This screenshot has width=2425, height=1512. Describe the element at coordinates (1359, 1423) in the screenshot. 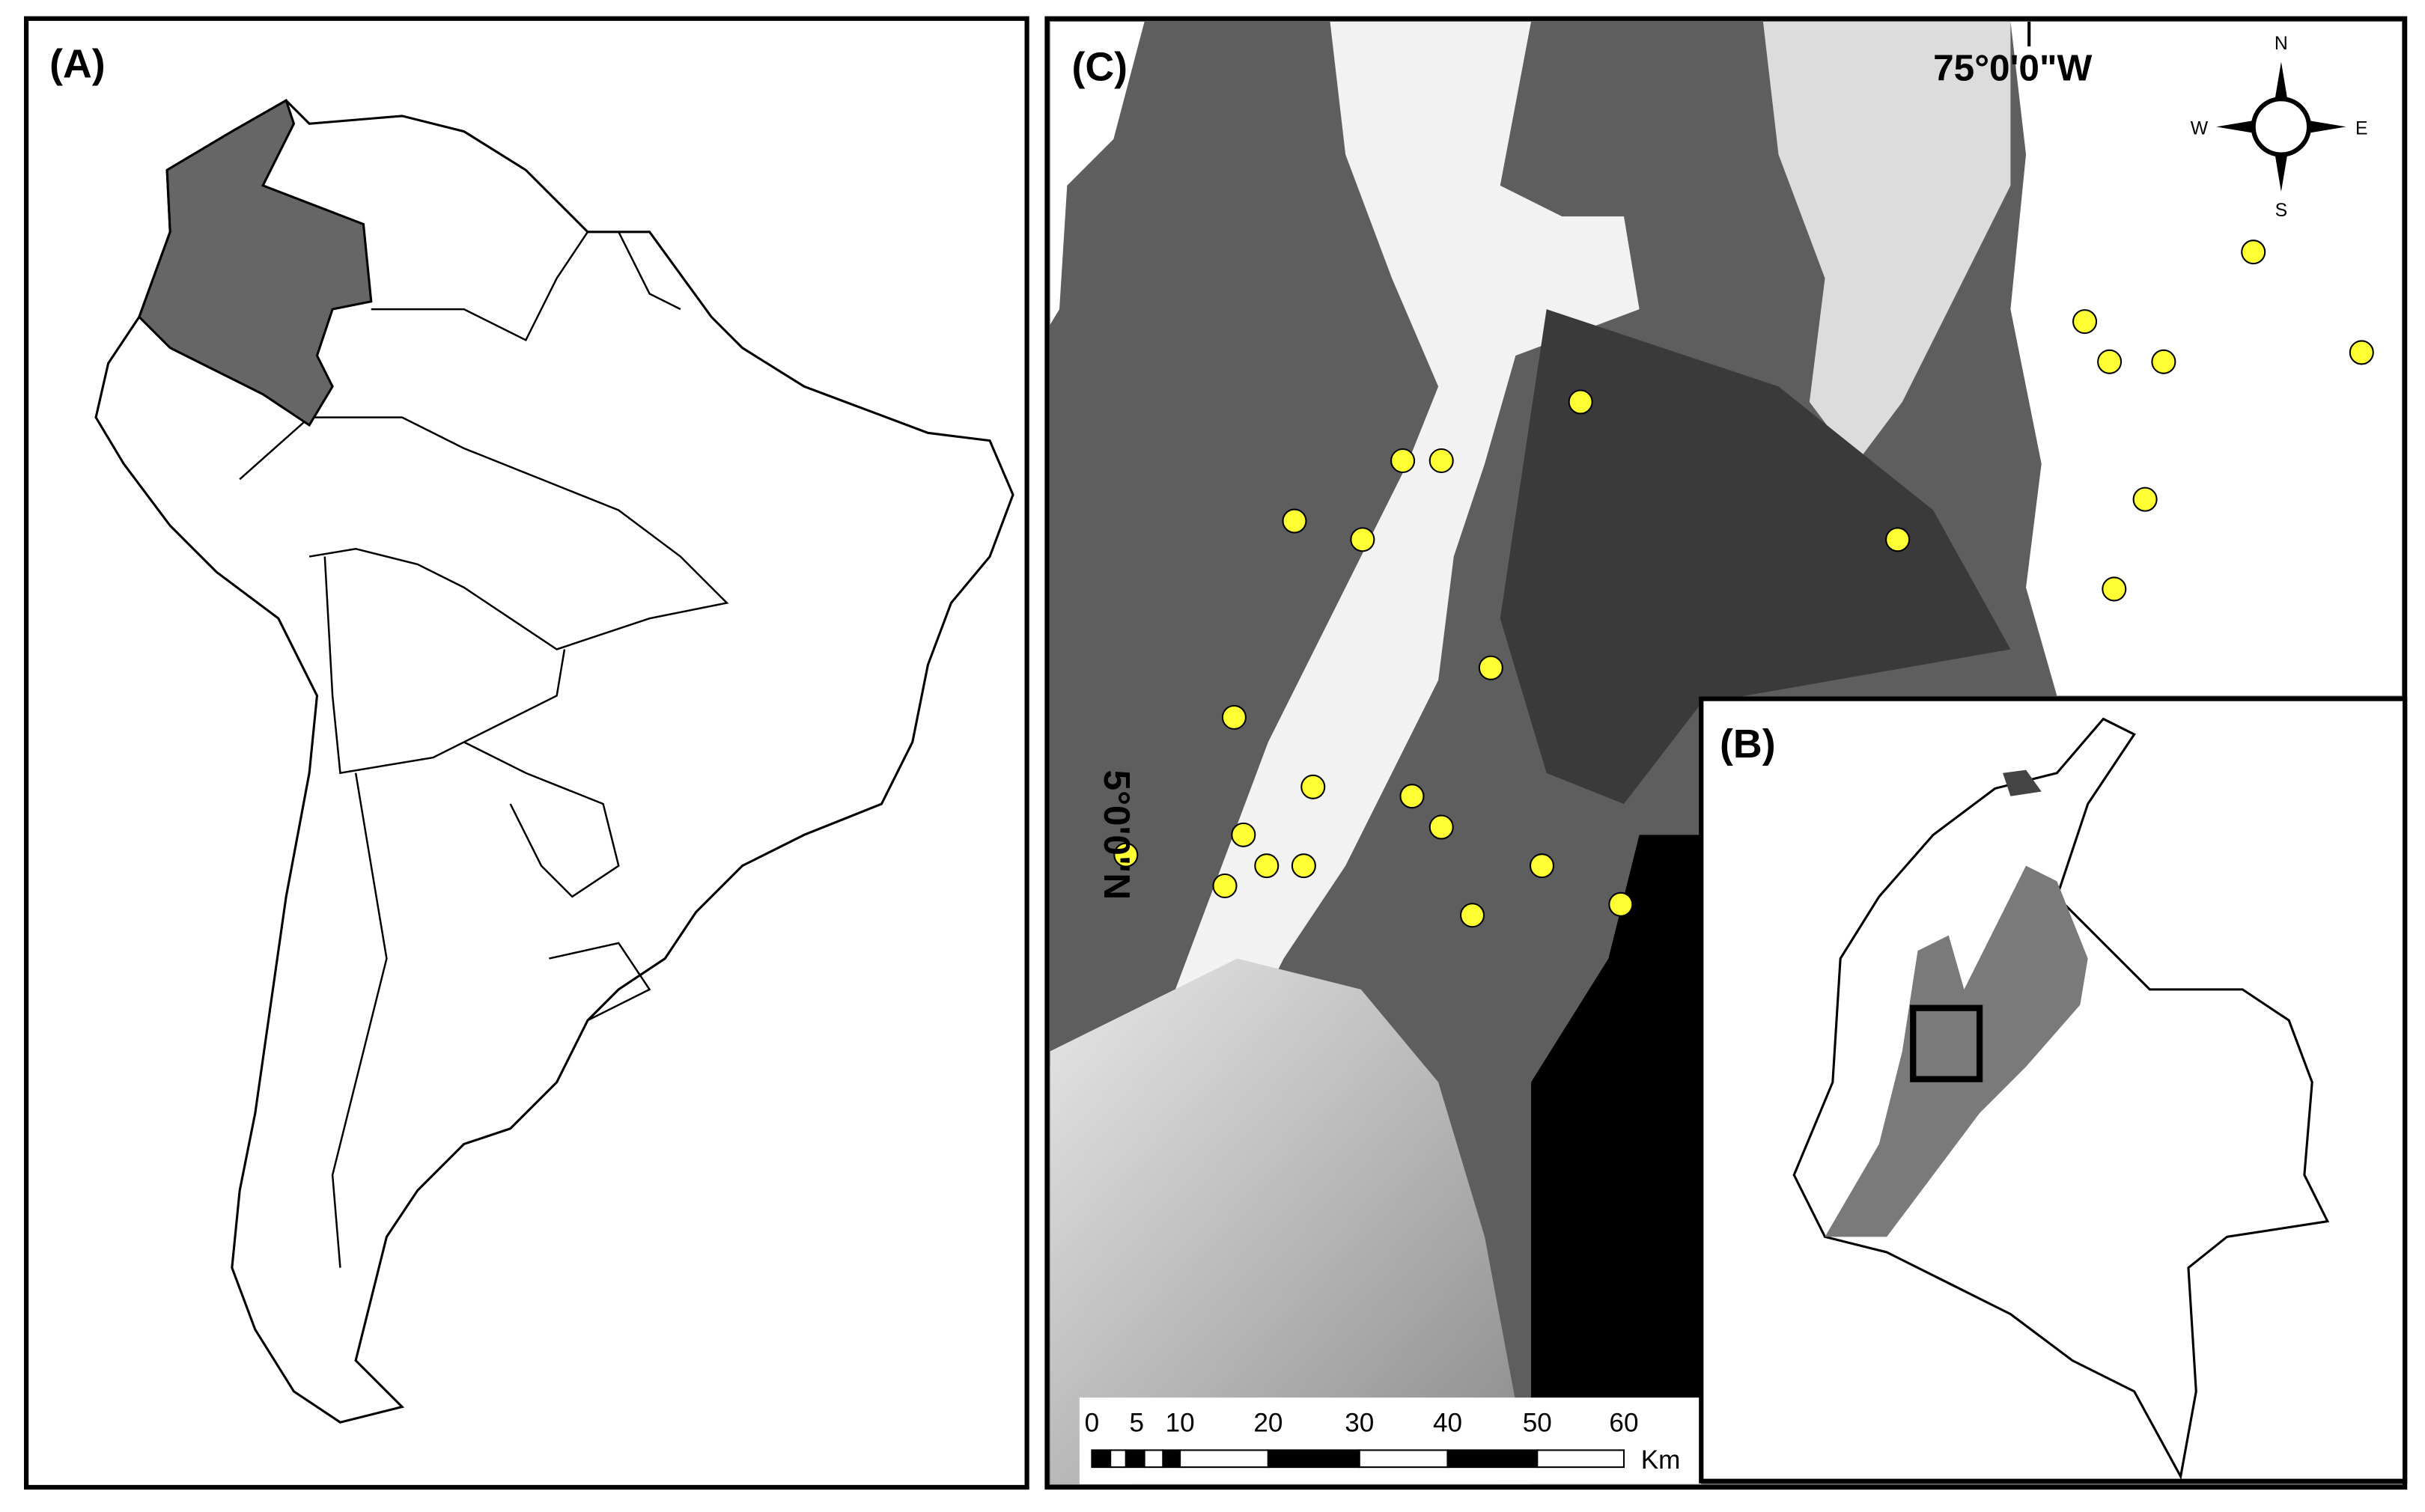

I see `scale-label: 30` at that location.